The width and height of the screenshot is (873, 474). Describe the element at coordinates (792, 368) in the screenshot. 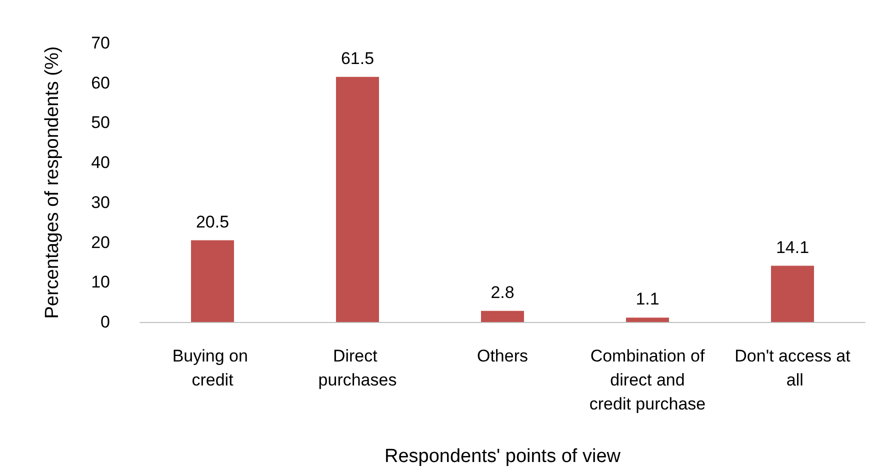

I see `x-tick-label: Don't access at all` at that location.